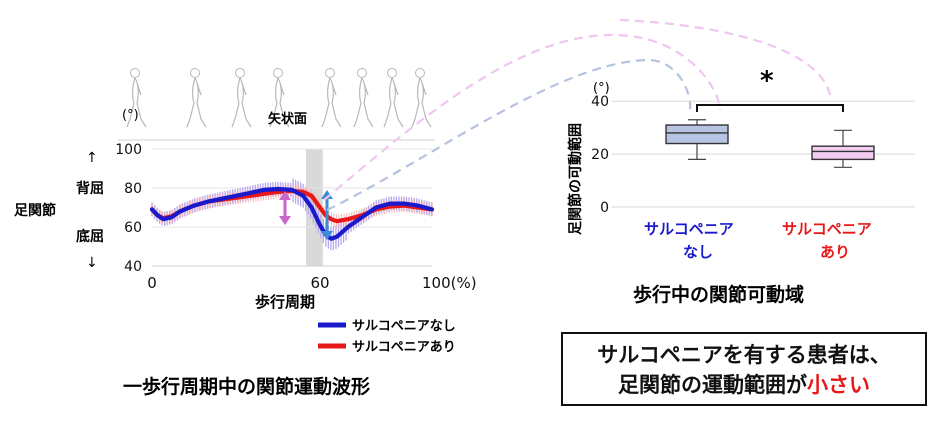 Image resolution: width=941 pixels, height=445 pixels. I want to click on dorsiflexion-label: 背屈, so click(90, 188).